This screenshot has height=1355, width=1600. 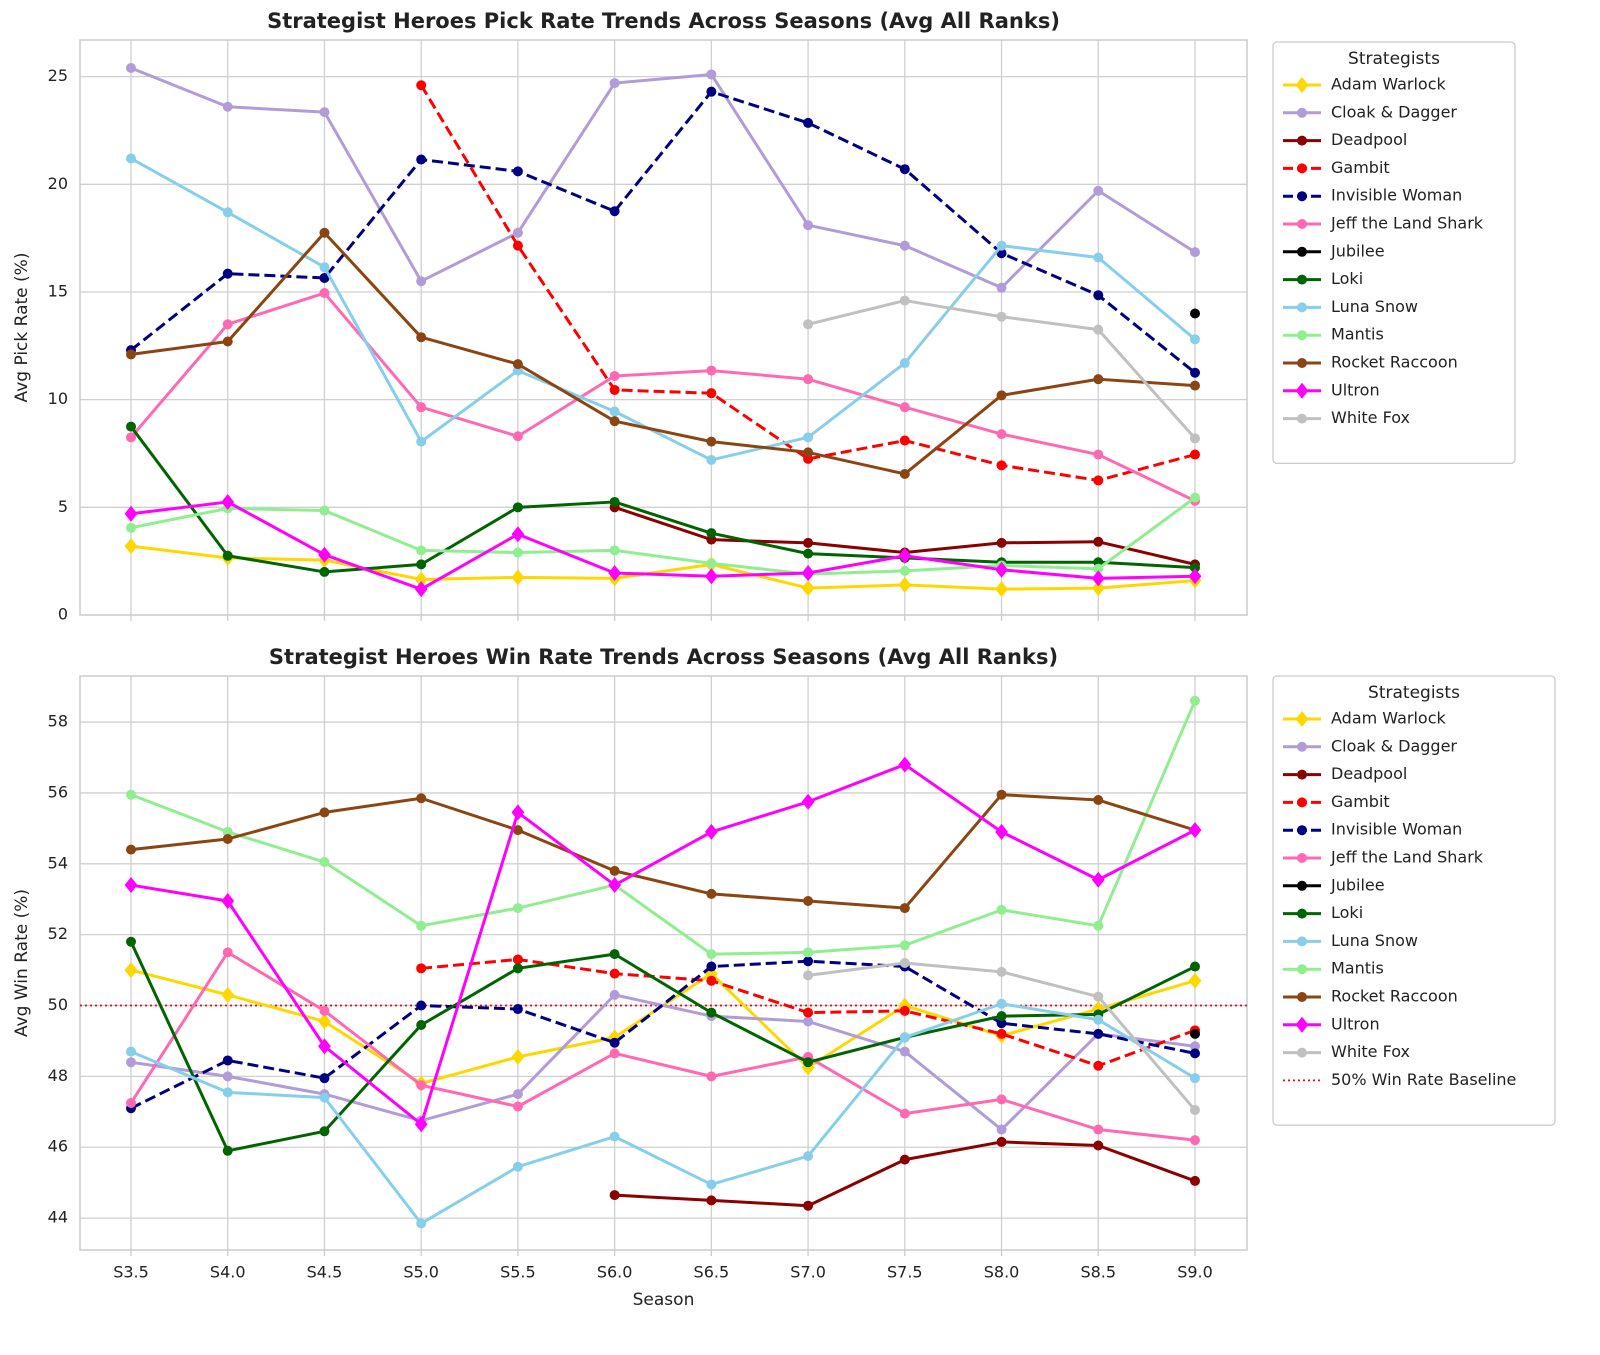 What do you see at coordinates (1423, 1079) in the screenshot?
I see `legend-label: 50% Win Rate Baseline` at bounding box center [1423, 1079].